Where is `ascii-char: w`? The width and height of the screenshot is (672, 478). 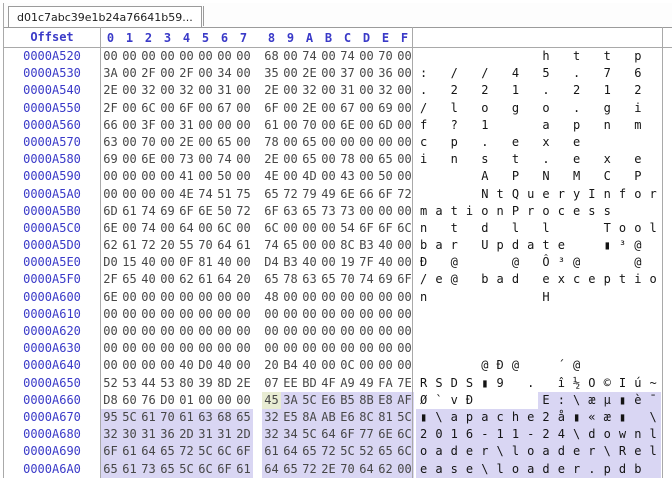
ascii-char: w is located at coordinates (622, 435).